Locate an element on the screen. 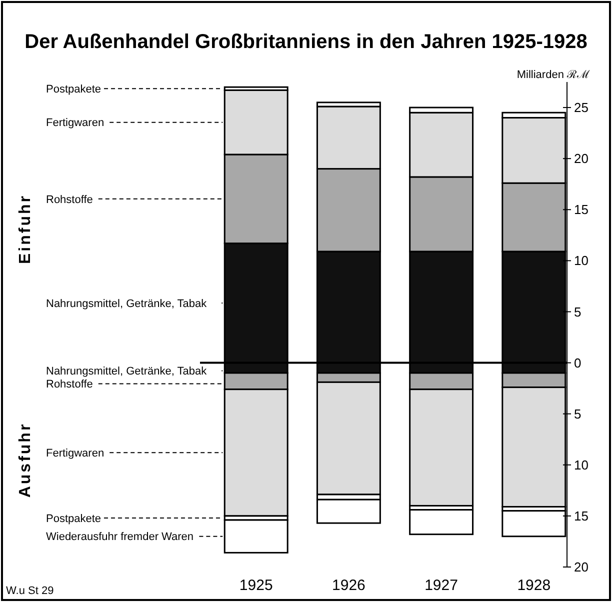 This screenshot has height=602, width=612. y-axis-title: Milliarden ℛℳ is located at coordinates (553, 75).